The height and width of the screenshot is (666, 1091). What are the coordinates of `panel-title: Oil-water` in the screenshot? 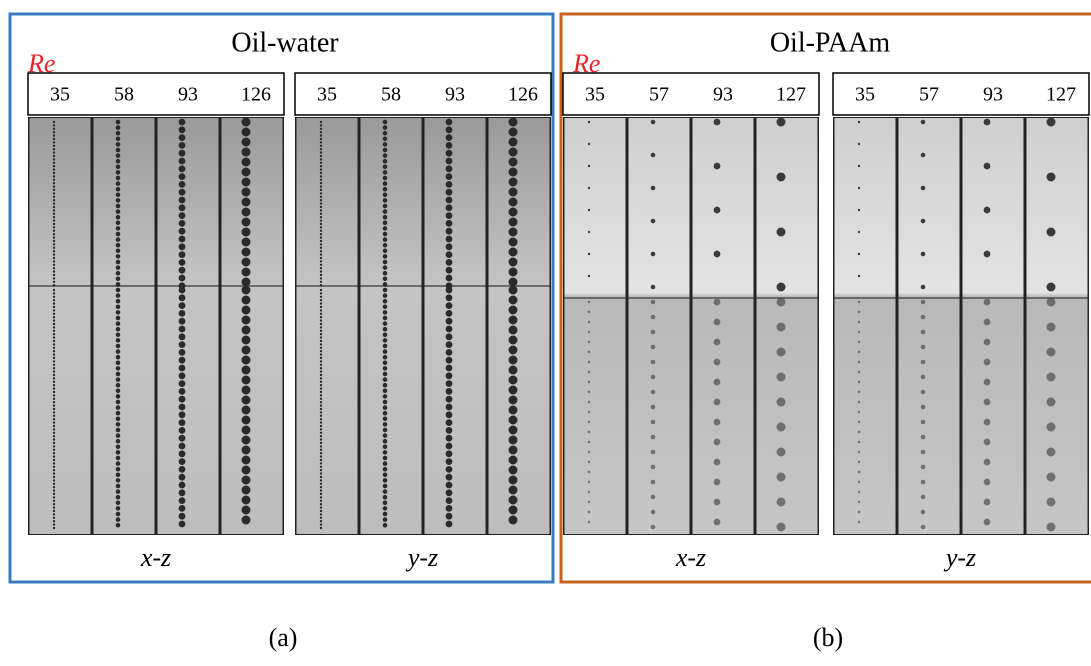 It's located at (285, 42).